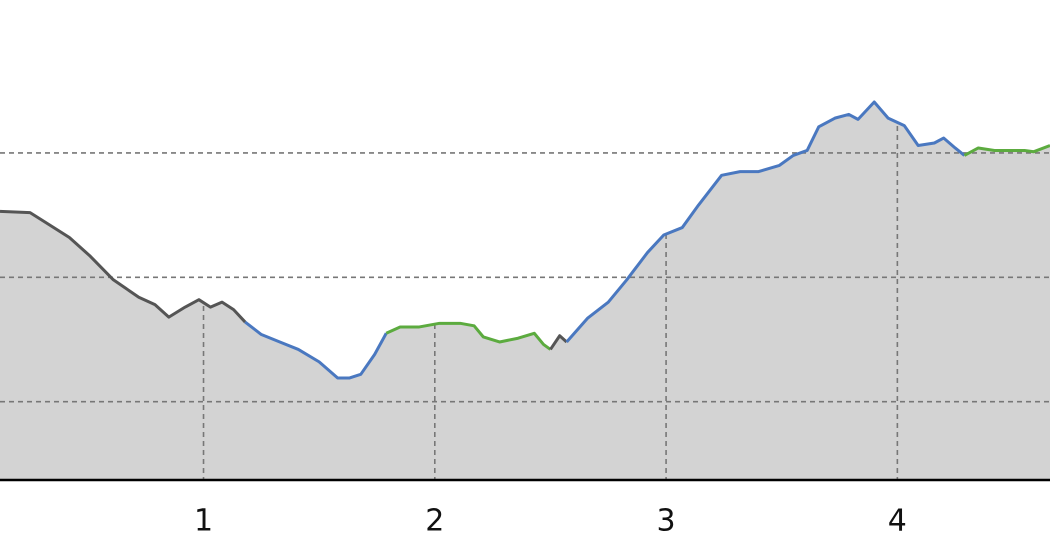 The width and height of the screenshot is (1050, 560). Describe the element at coordinates (434, 521) in the screenshot. I see `x-tick-label: 2` at that location.